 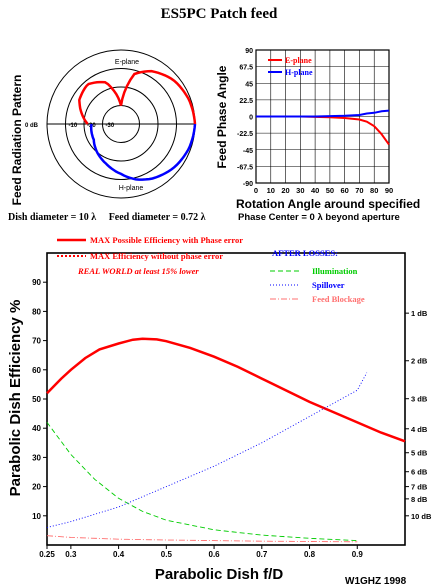 What do you see at coordinates (17, 140) in the screenshot?
I see `pattern-ylabel: Feed Radiation Pattern` at bounding box center [17, 140].